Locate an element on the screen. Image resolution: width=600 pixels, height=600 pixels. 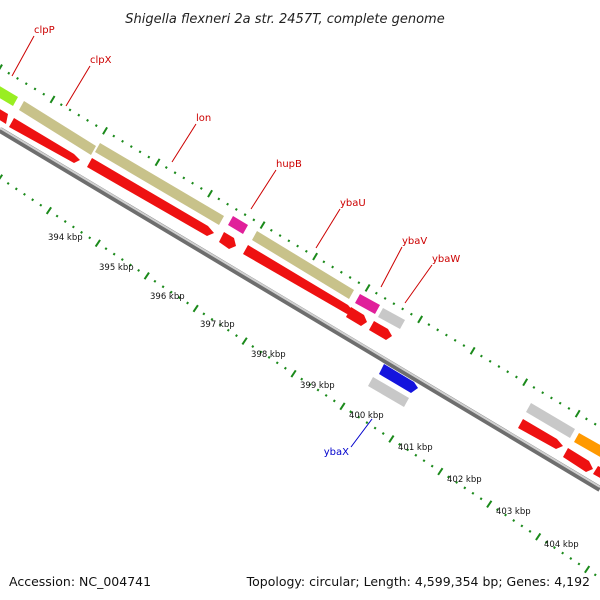
gene-red-g is located at coordinates (380, 330).